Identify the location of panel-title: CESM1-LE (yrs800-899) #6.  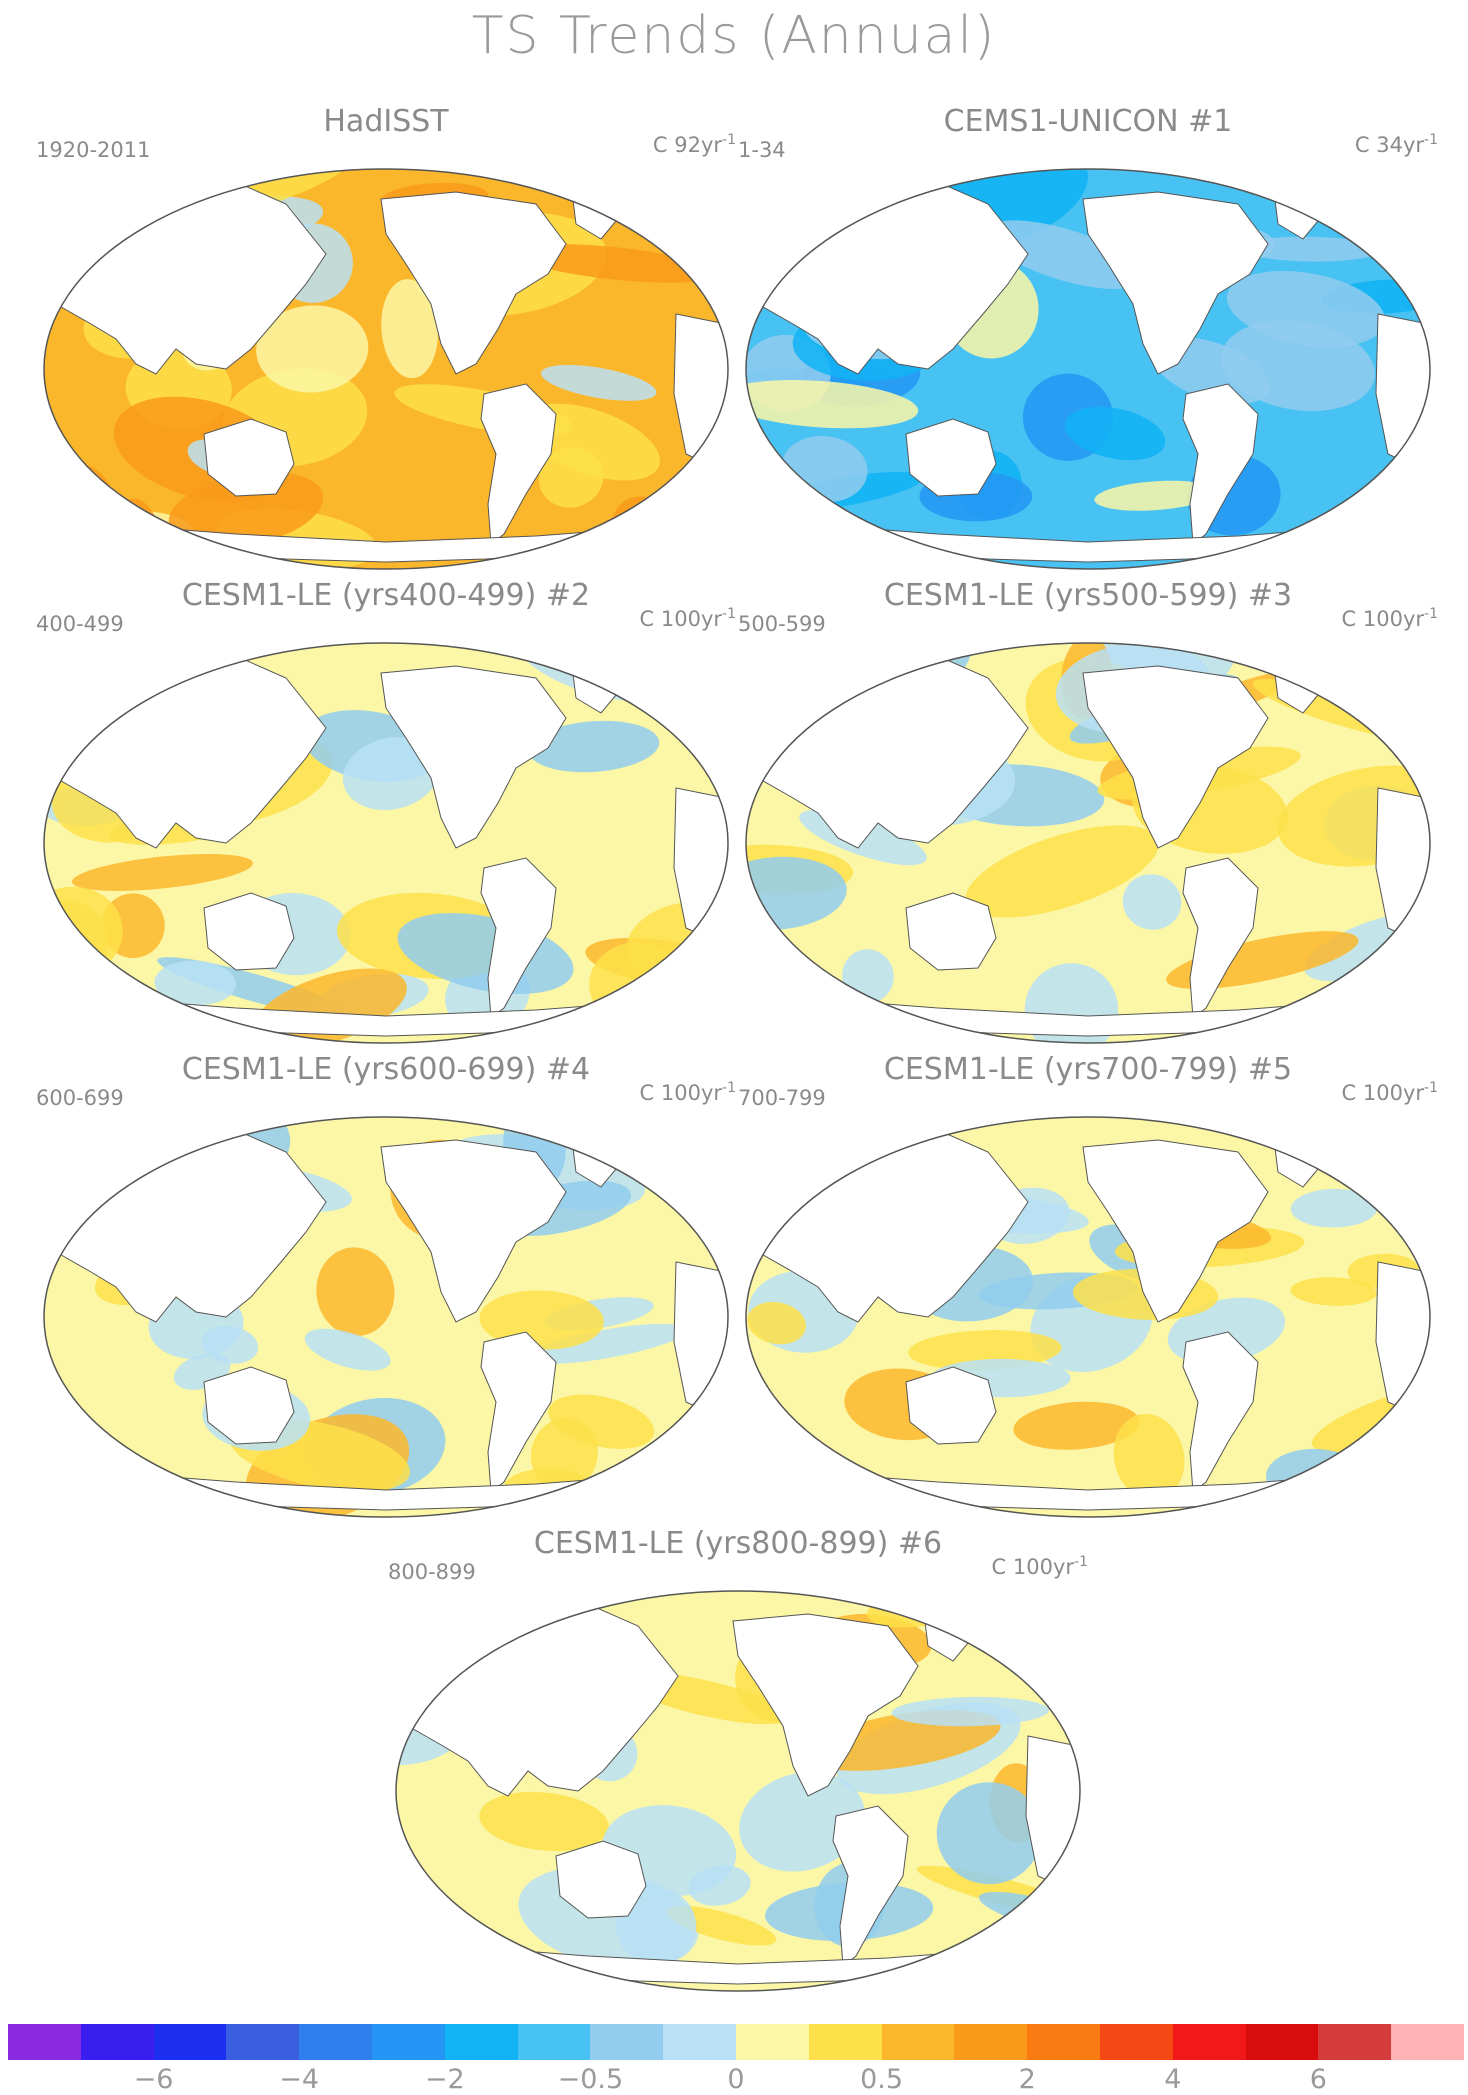
(738, 1543).